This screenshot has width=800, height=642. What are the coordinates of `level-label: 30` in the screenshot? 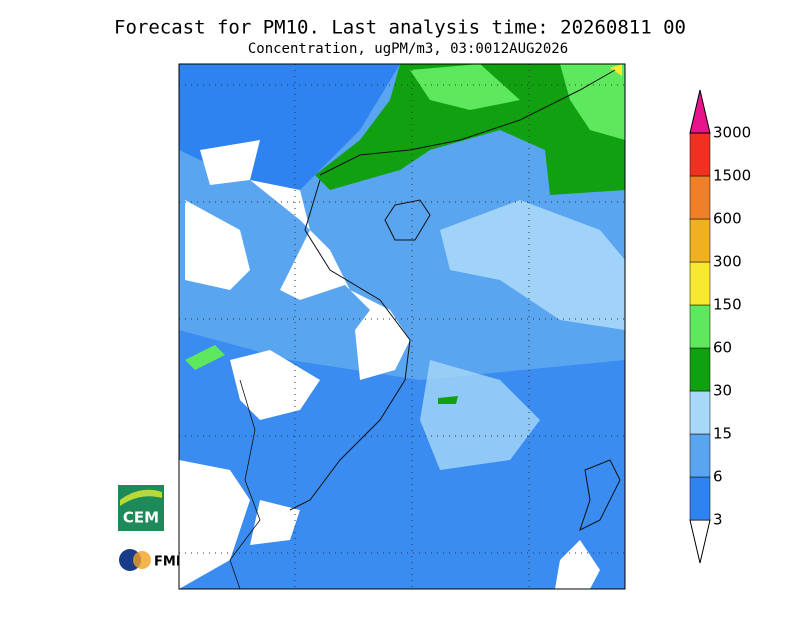 It's located at (722, 391).